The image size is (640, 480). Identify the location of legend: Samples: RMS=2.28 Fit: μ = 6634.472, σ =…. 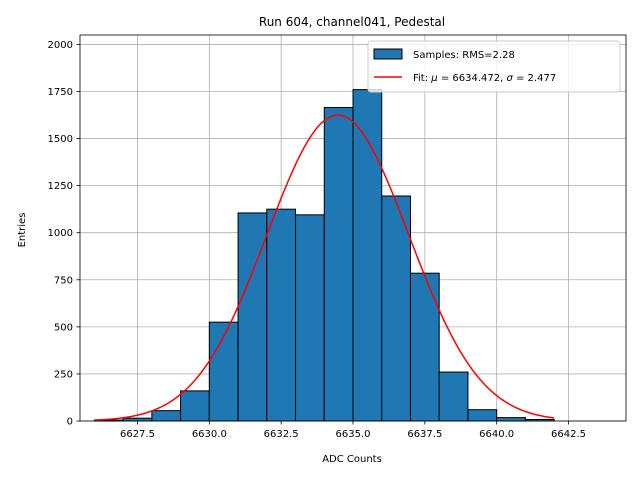
(494, 66).